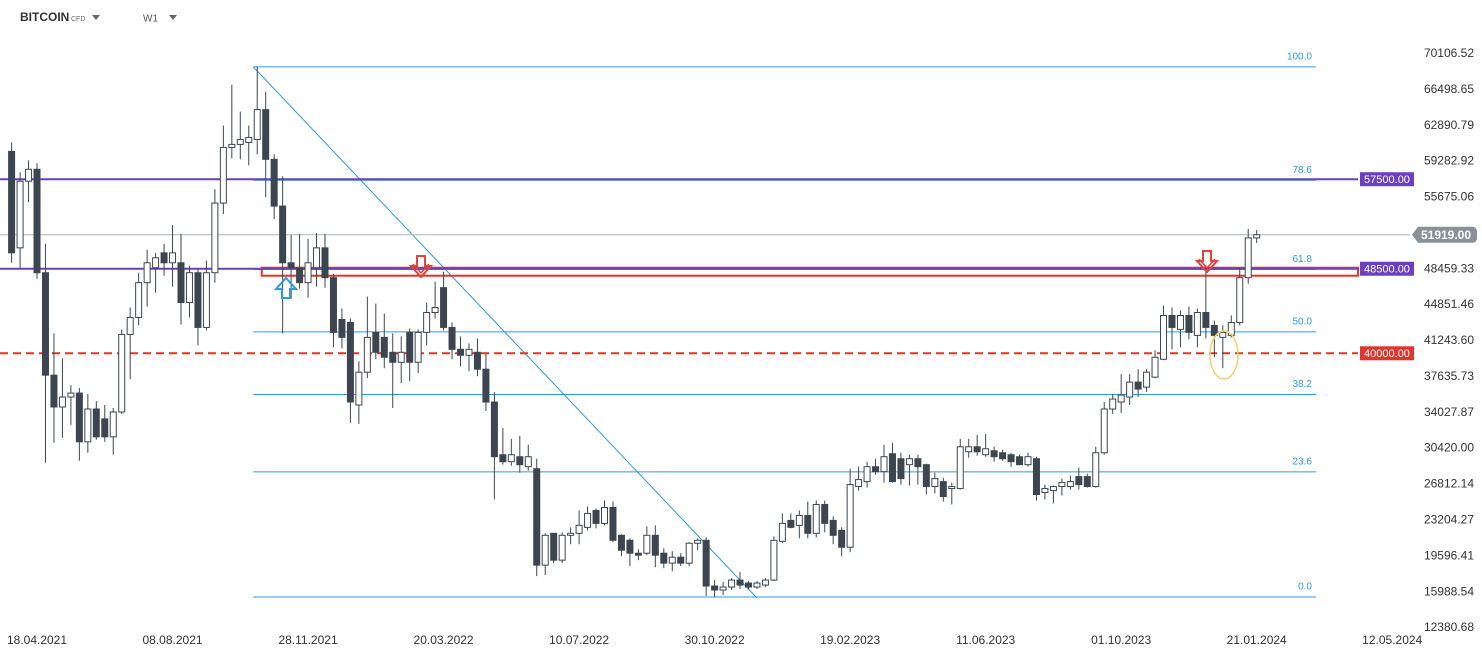  What do you see at coordinates (1303, 322) in the screenshot?
I see `fib-label: 50.0` at bounding box center [1303, 322].